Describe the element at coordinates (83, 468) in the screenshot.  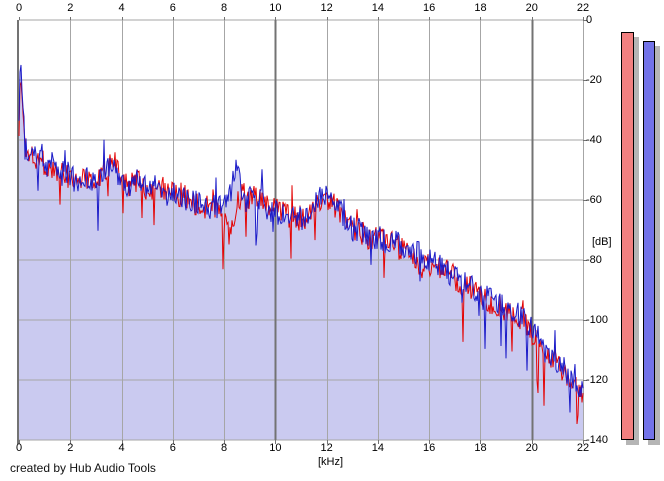
I see `credit-text: created by Hub Audio Tools` at that location.